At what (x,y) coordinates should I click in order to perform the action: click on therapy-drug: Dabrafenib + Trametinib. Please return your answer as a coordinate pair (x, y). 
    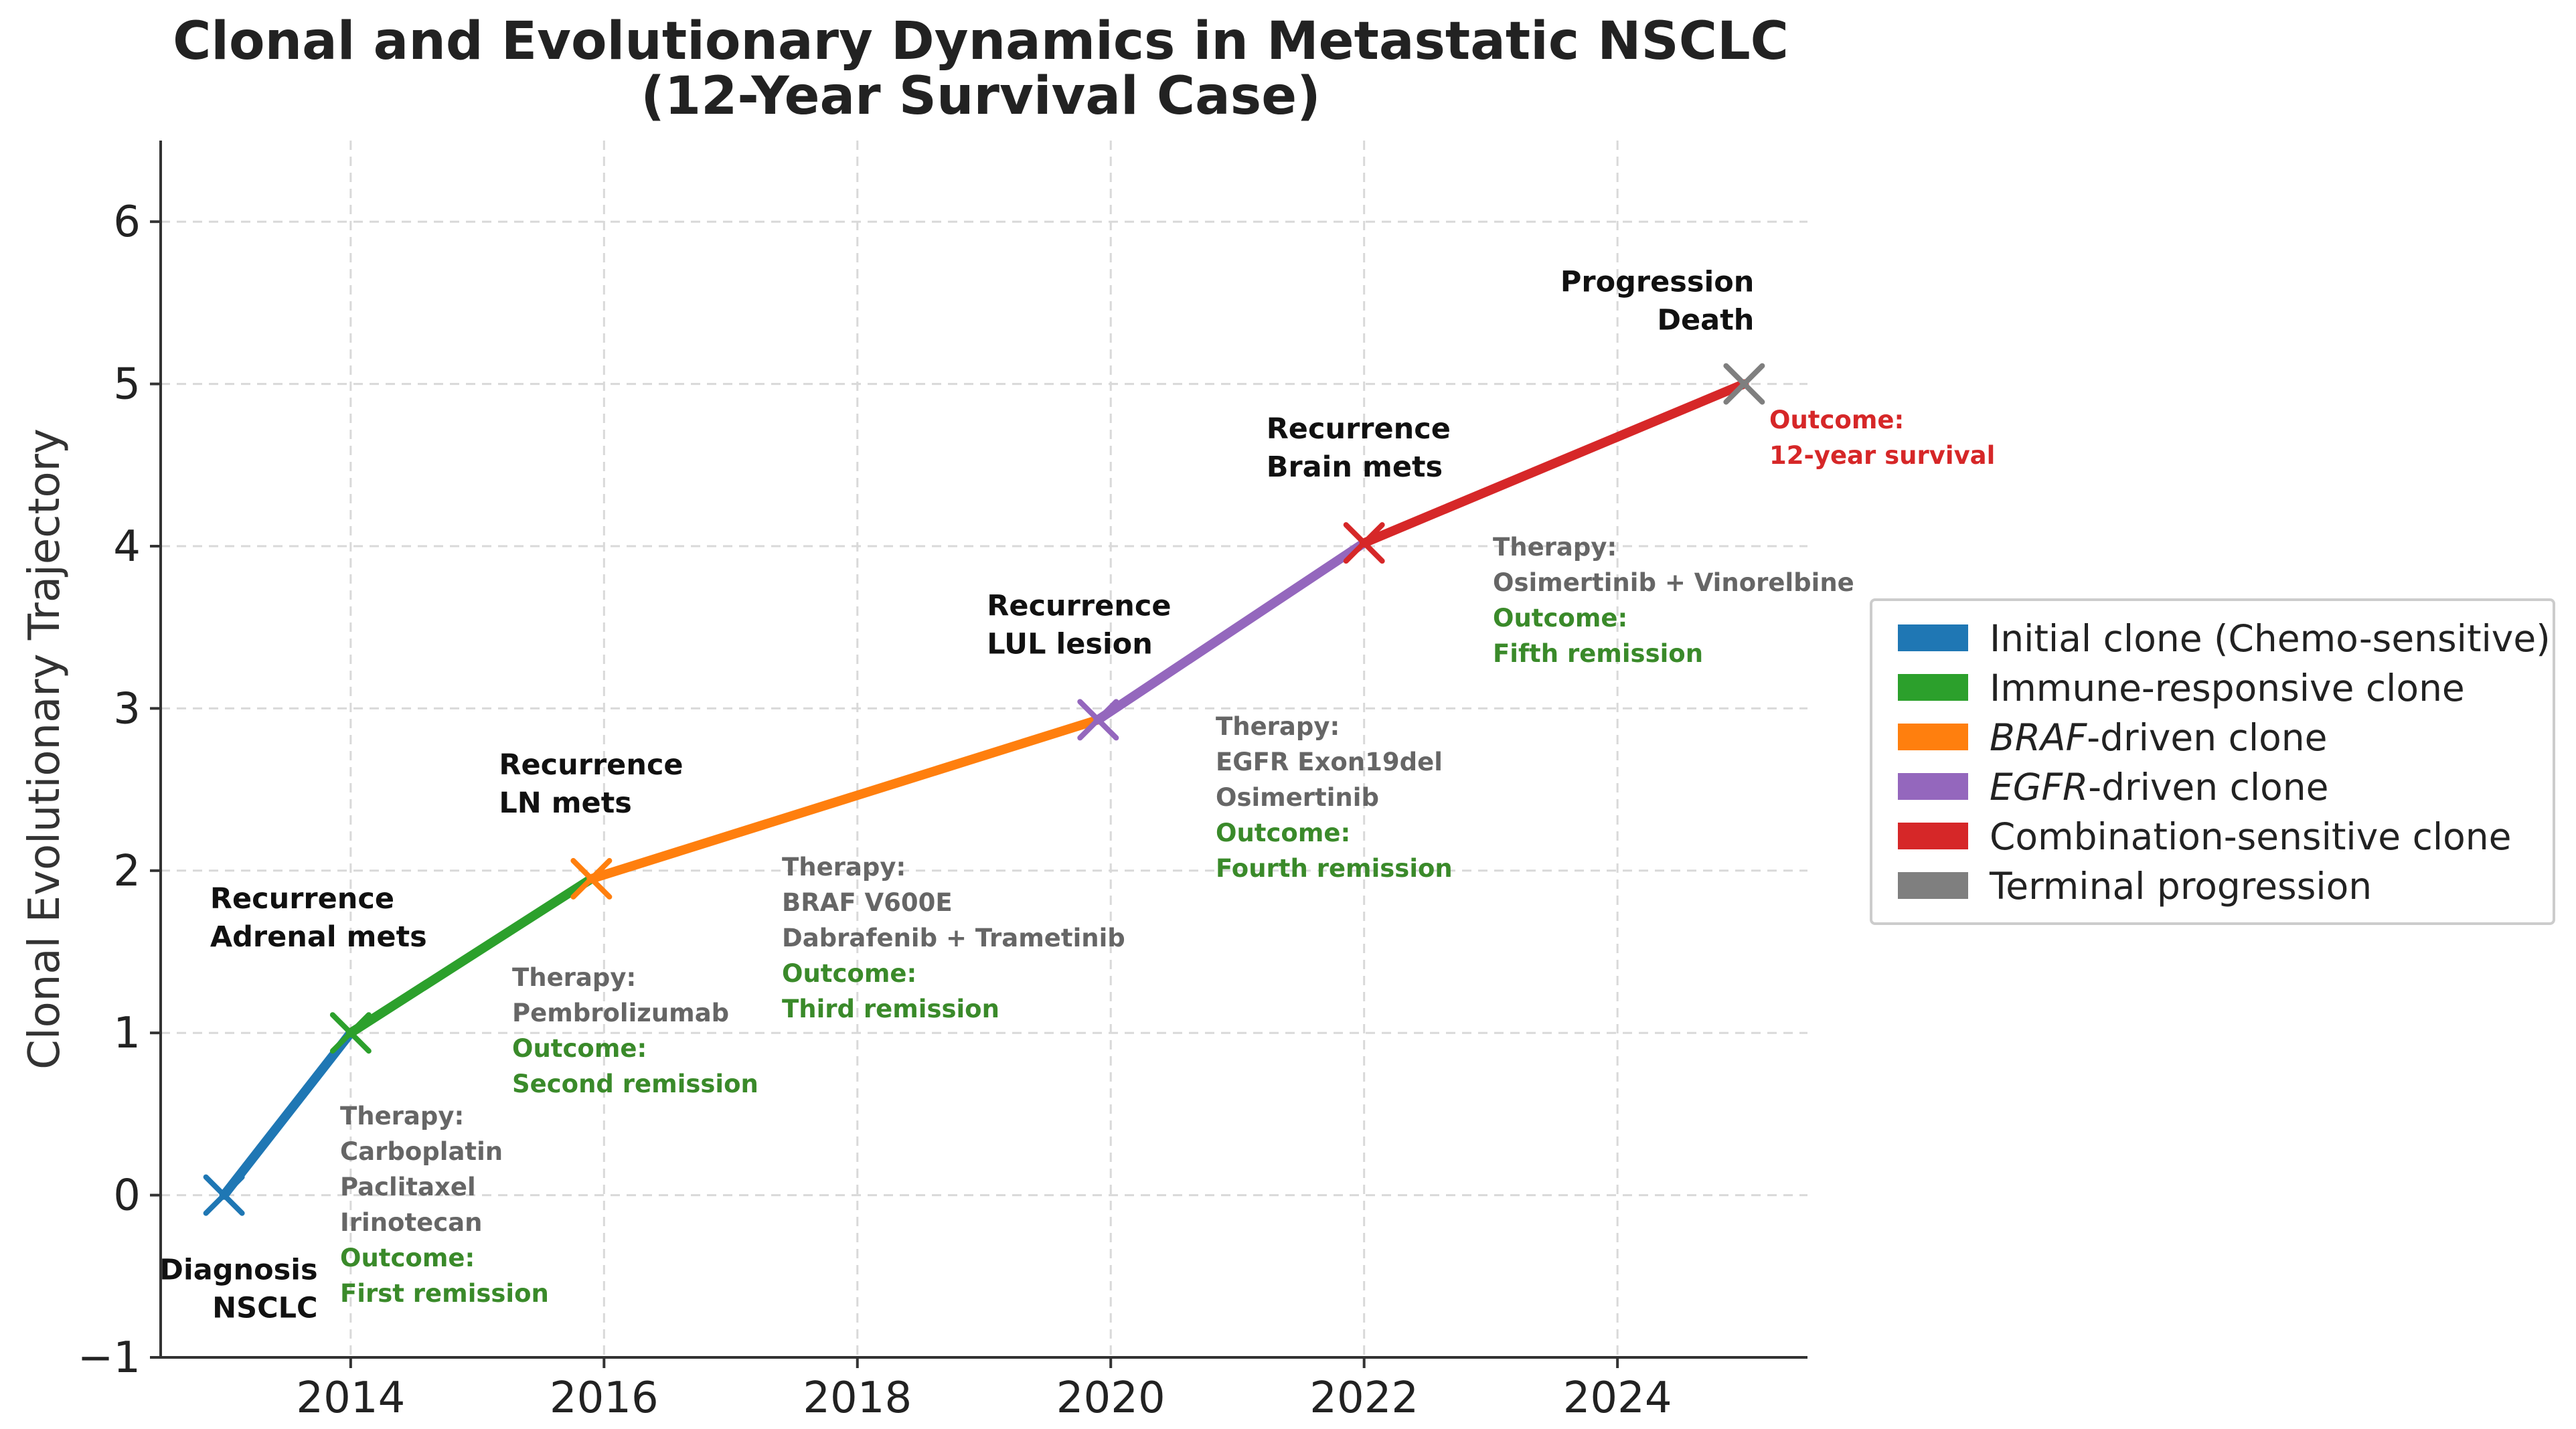
    Looking at the image, I should click on (954, 938).